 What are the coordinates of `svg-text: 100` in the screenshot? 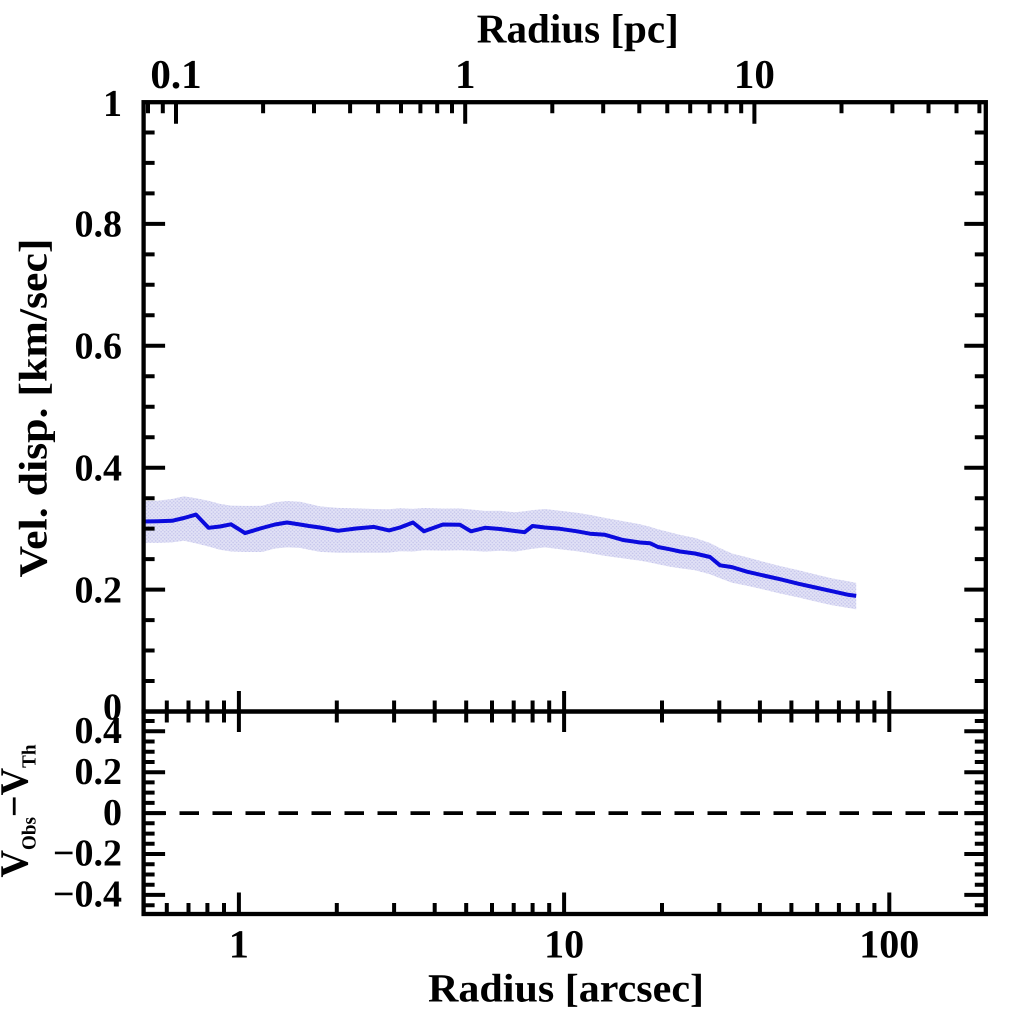 It's located at (889, 944).